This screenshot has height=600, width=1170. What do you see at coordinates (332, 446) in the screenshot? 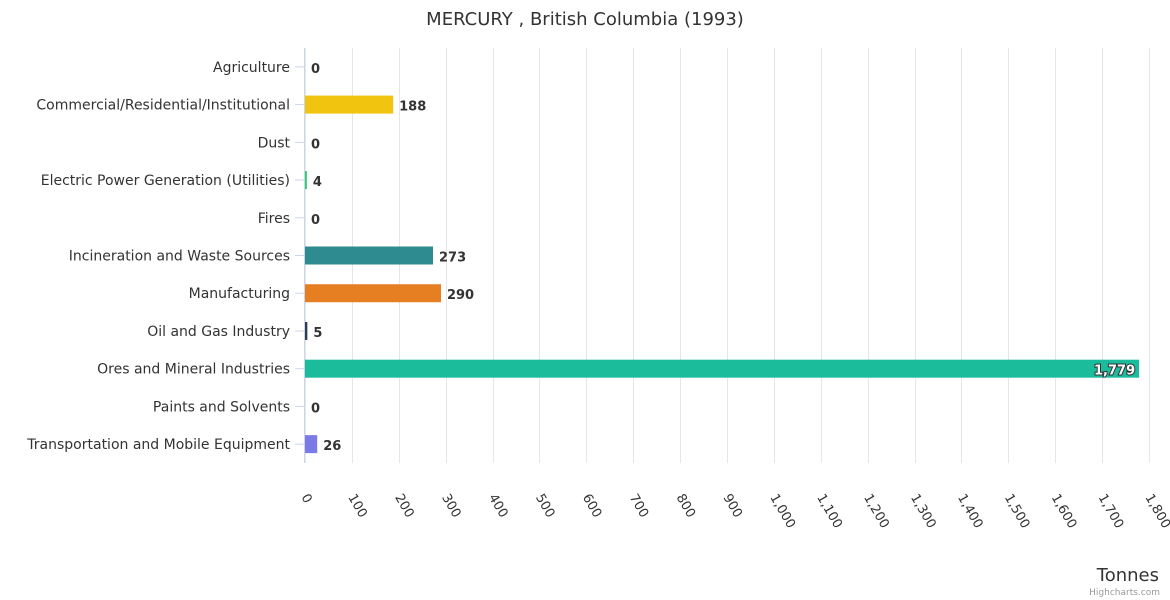
I see `data-label: 26` at bounding box center [332, 446].